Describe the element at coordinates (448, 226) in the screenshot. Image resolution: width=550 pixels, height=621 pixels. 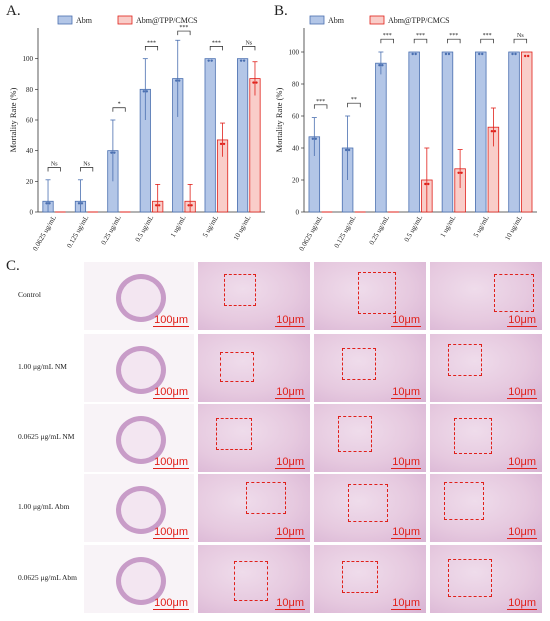
I see `x-tick-label: 1 ug/mL` at that location.